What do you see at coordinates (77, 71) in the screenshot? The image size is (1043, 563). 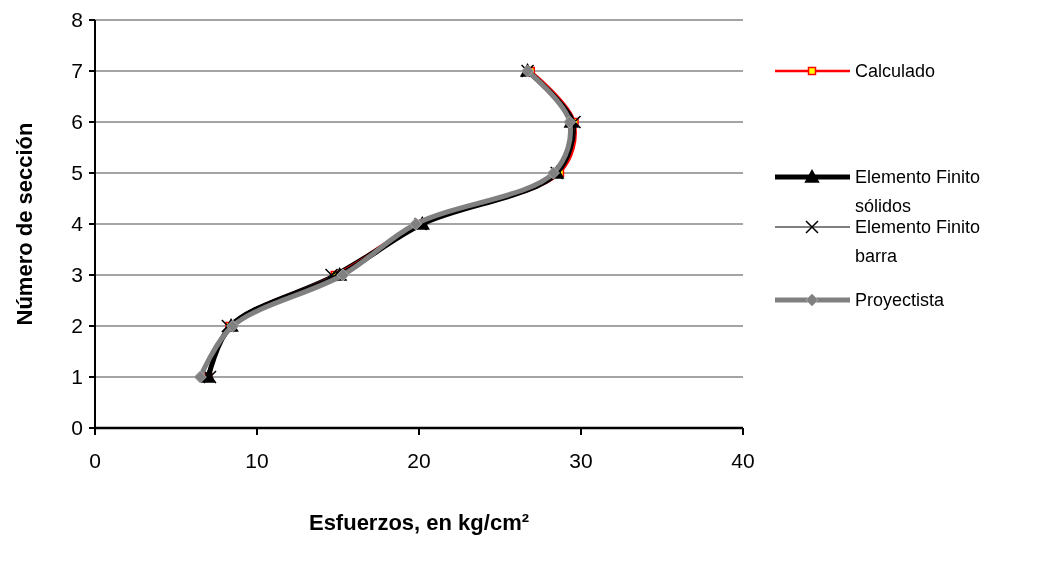 I see `y-tick-label: 7` at bounding box center [77, 71].